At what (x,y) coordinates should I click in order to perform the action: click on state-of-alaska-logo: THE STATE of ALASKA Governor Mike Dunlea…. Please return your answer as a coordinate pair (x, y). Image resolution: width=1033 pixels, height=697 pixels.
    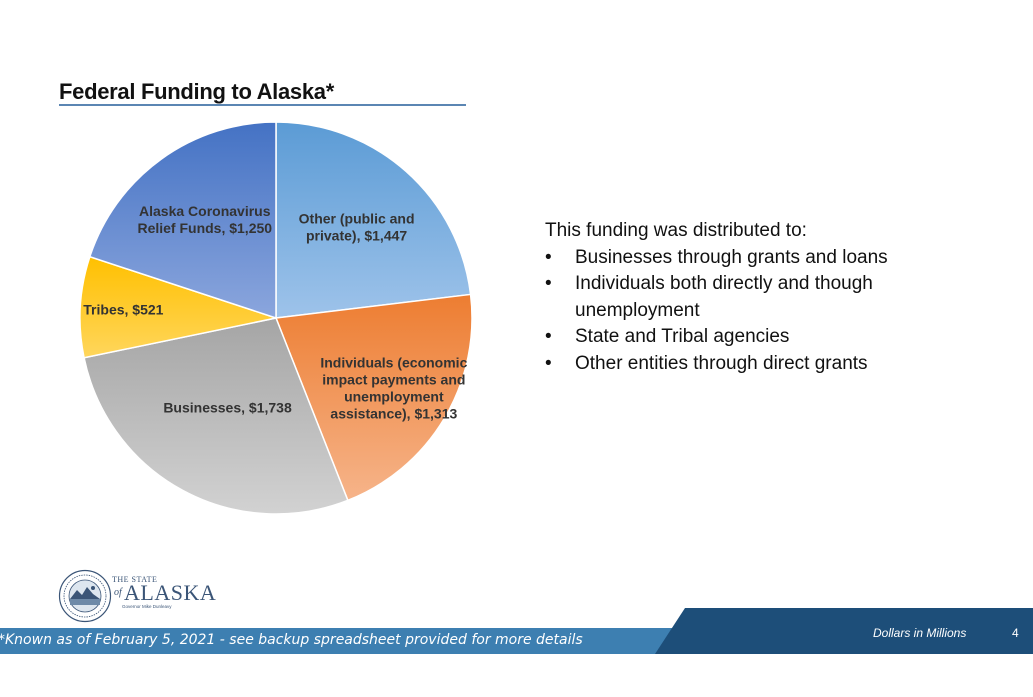
    Looking at the image, I should click on (138, 597).